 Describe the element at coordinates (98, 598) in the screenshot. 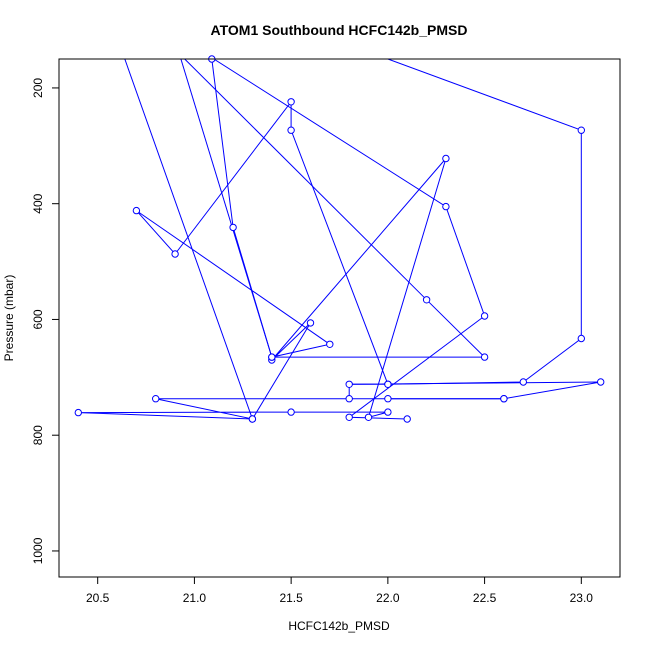

I see `x-tick-label: 20.5` at that location.